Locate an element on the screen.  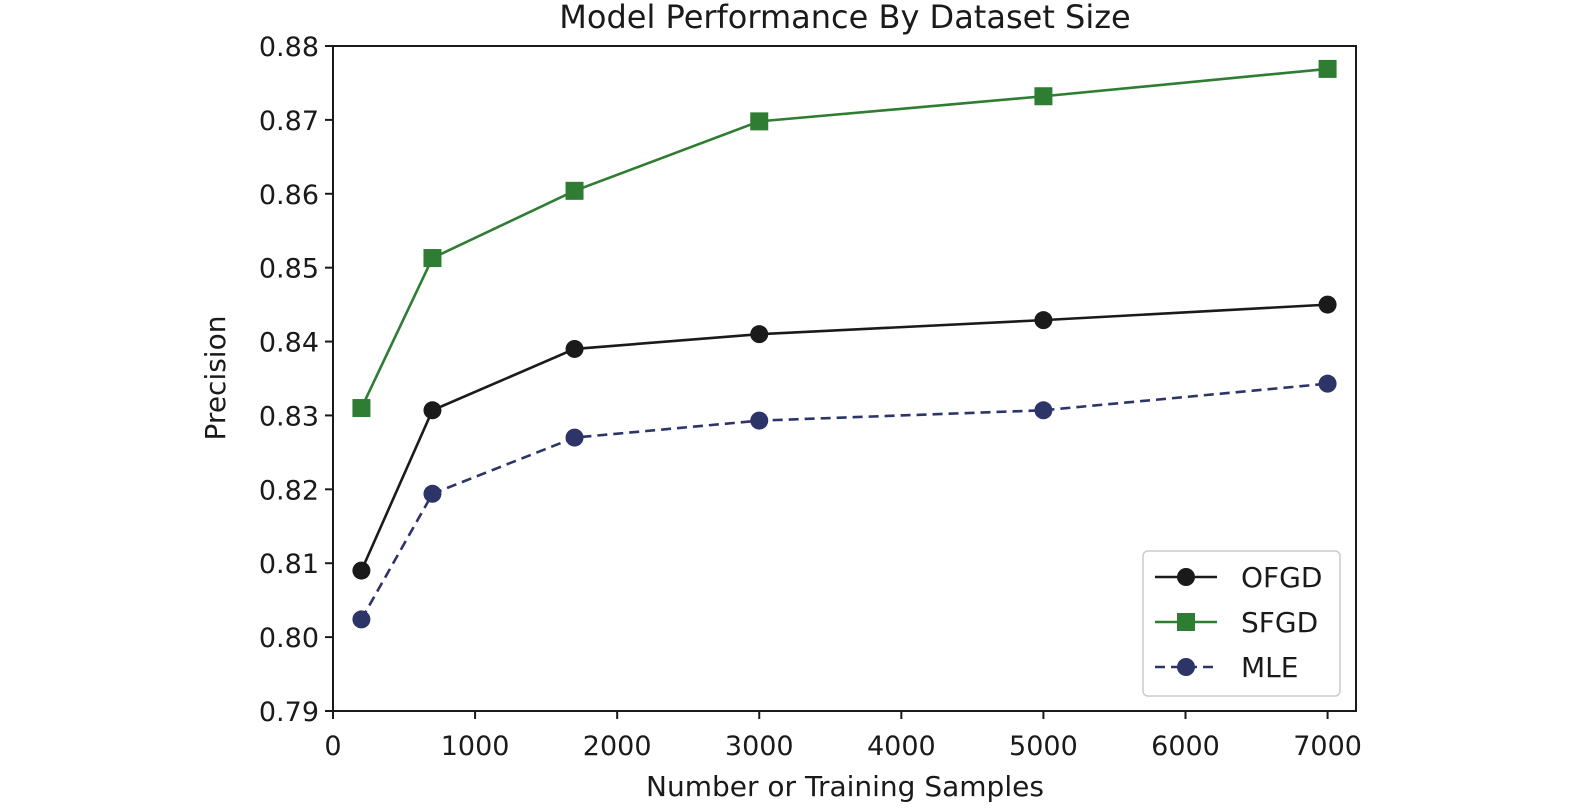
x-tick-label: 7000 is located at coordinates (1327, 746).